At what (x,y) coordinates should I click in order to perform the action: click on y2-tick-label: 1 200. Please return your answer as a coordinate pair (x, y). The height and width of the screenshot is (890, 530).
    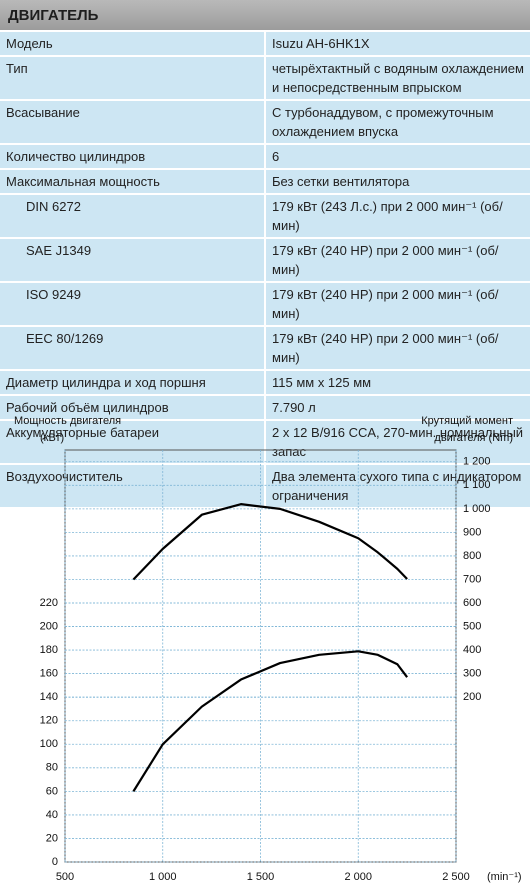
    Looking at the image, I should click on (477, 462).